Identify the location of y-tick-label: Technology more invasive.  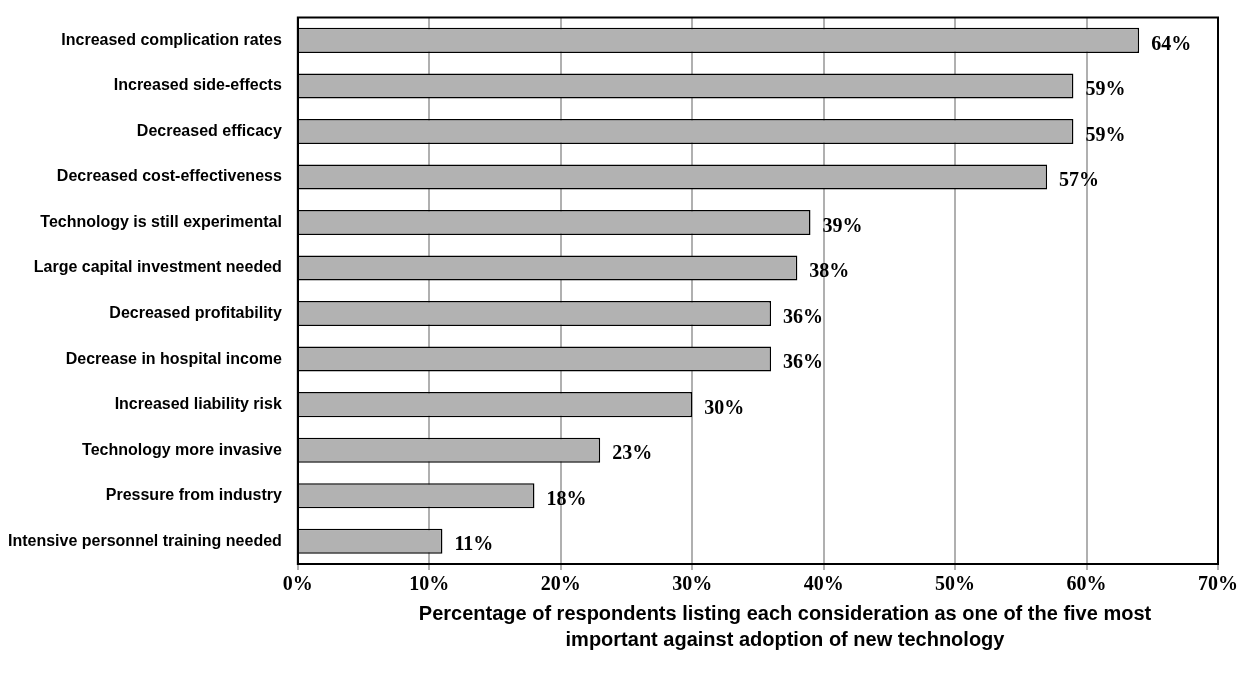
(182, 449).